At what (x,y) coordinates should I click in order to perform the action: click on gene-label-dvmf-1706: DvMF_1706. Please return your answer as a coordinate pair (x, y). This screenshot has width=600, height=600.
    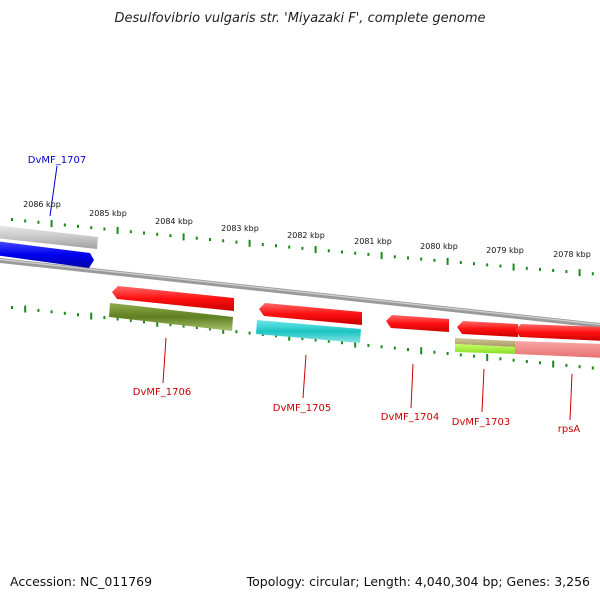
    Looking at the image, I should click on (162, 392).